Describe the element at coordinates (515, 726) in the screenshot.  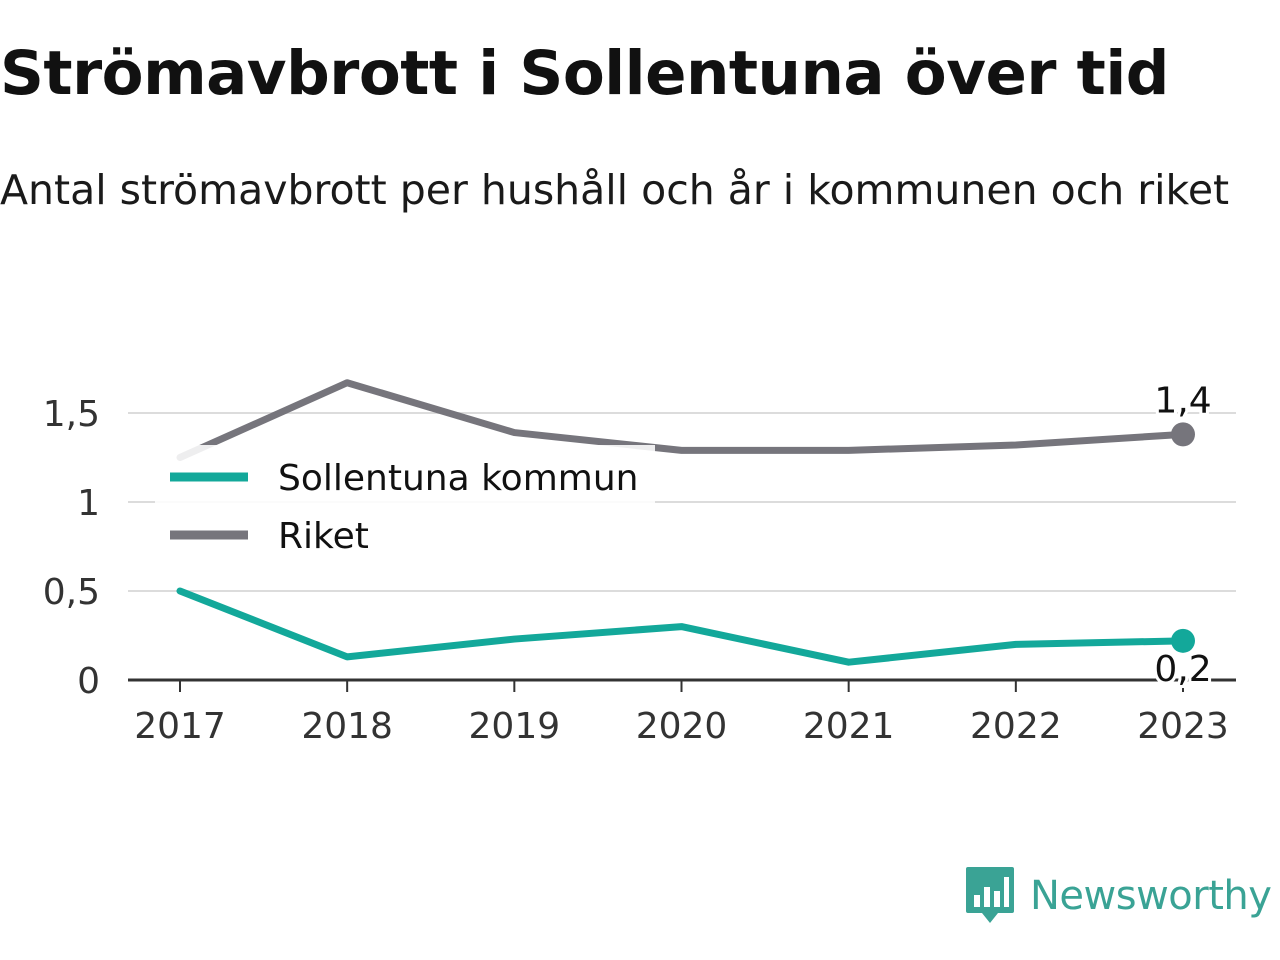
I see `x-tick-label: 2019` at that location.